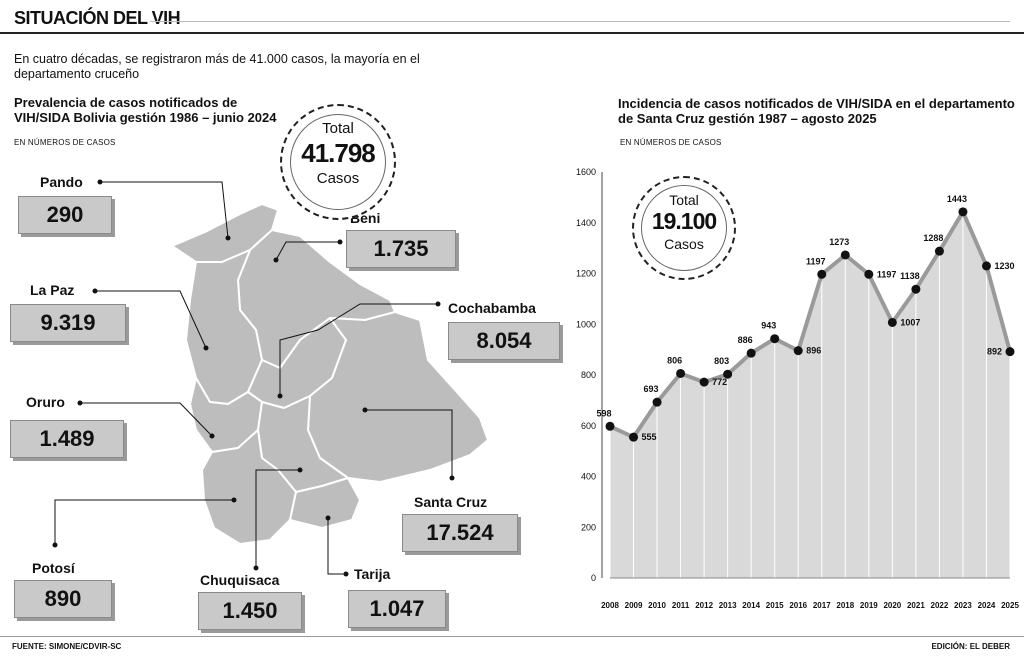 This screenshot has height=657, width=1024. I want to click on dept-value-beni: 1.735, so click(401, 249).